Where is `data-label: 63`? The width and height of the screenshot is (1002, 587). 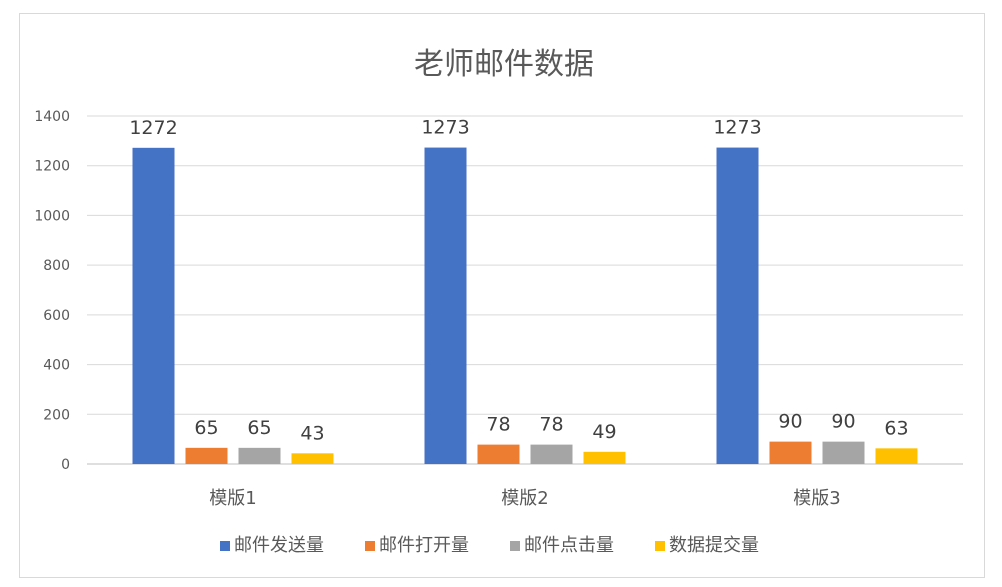
data-label: 63 is located at coordinates (896, 428).